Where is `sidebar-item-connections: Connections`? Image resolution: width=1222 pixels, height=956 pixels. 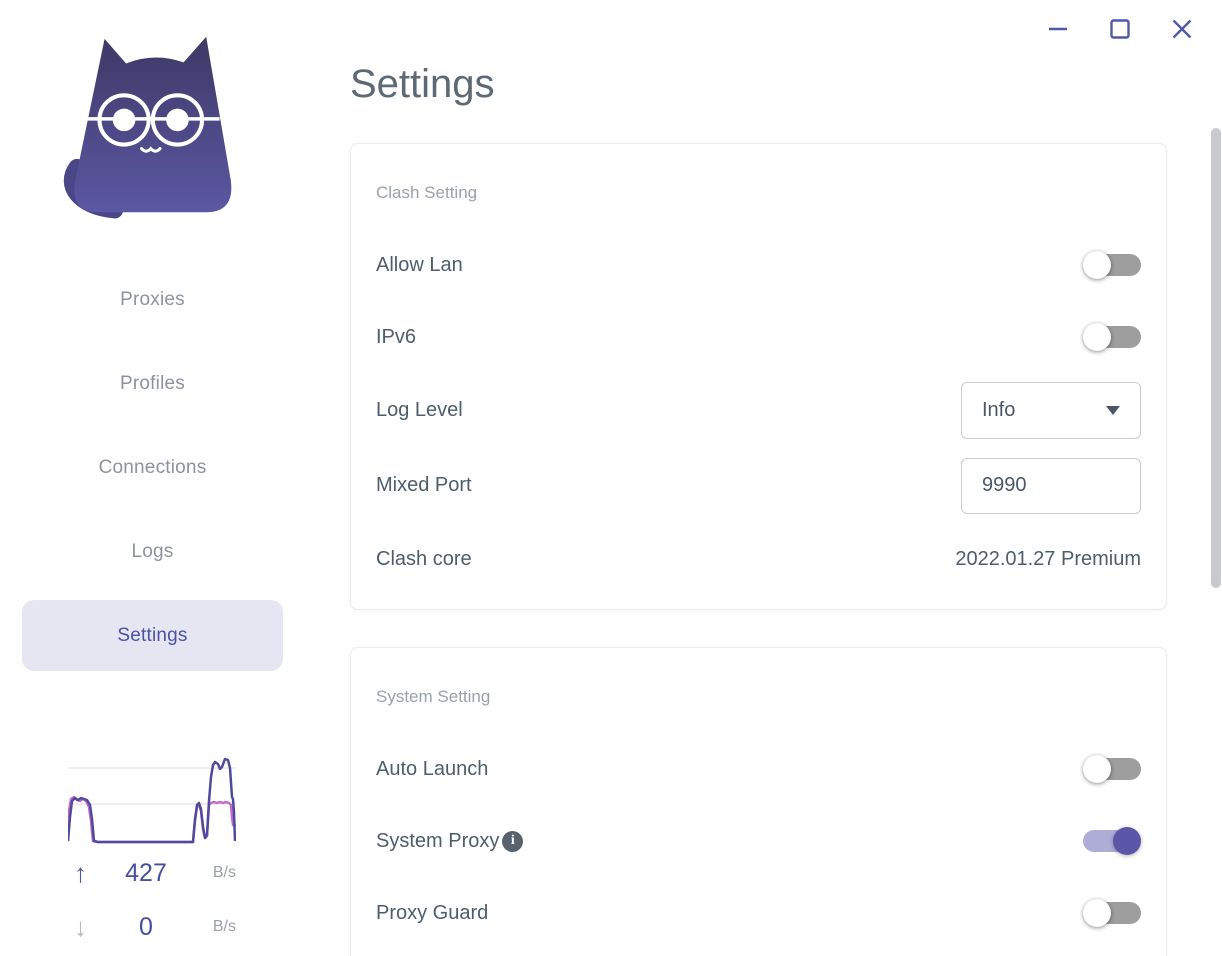
sidebar-item-connections: Connections is located at coordinates (152, 467).